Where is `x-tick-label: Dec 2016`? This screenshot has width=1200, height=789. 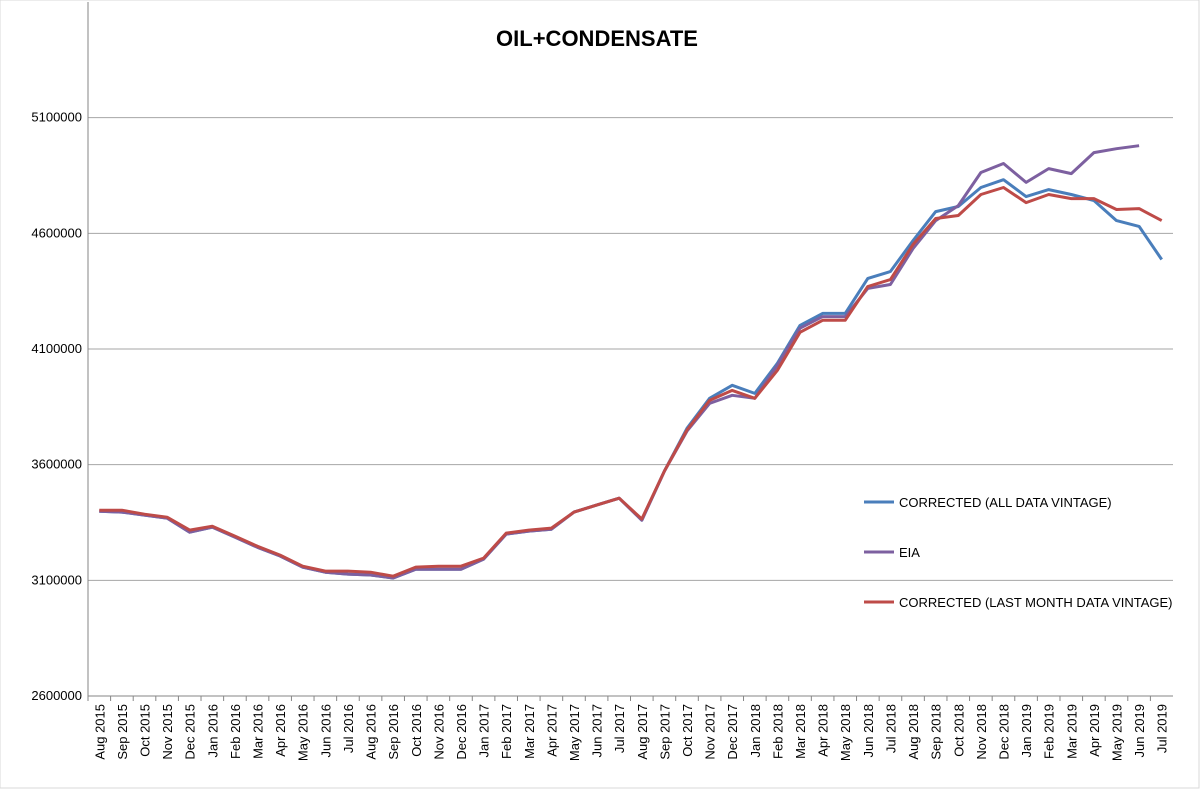
x-tick-label: Dec 2016 is located at coordinates (461, 732).